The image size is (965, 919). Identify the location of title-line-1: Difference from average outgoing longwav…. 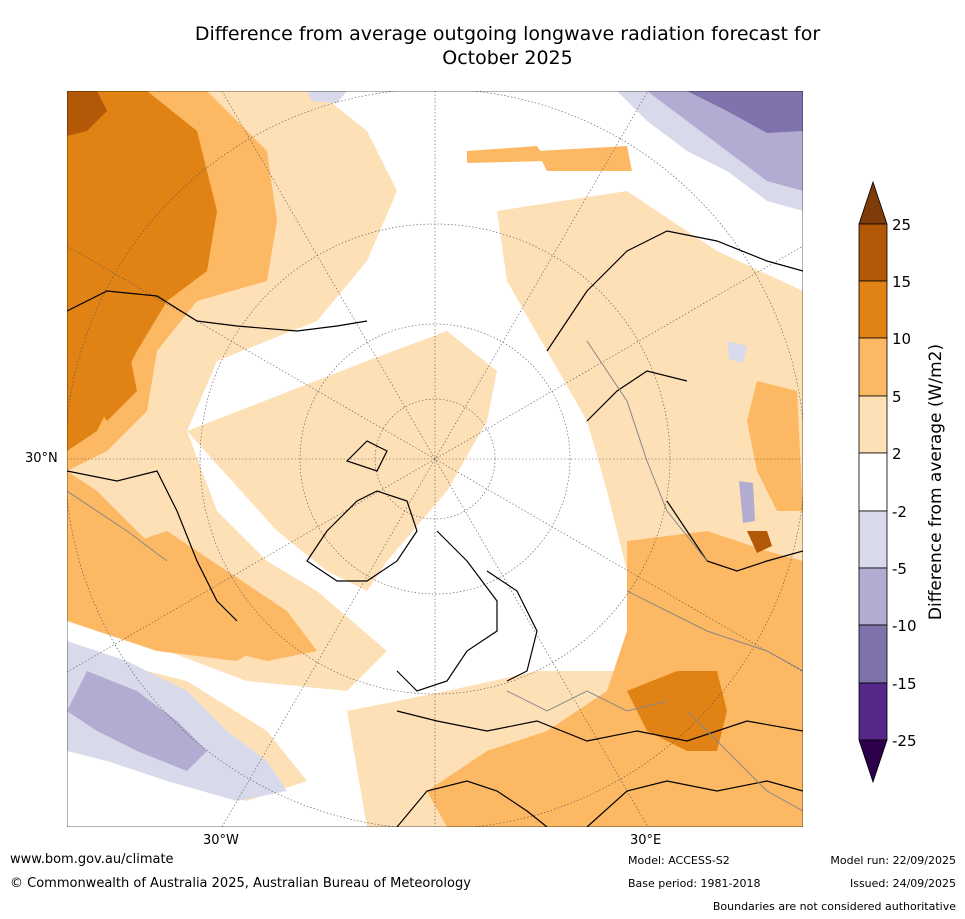
(507, 34).